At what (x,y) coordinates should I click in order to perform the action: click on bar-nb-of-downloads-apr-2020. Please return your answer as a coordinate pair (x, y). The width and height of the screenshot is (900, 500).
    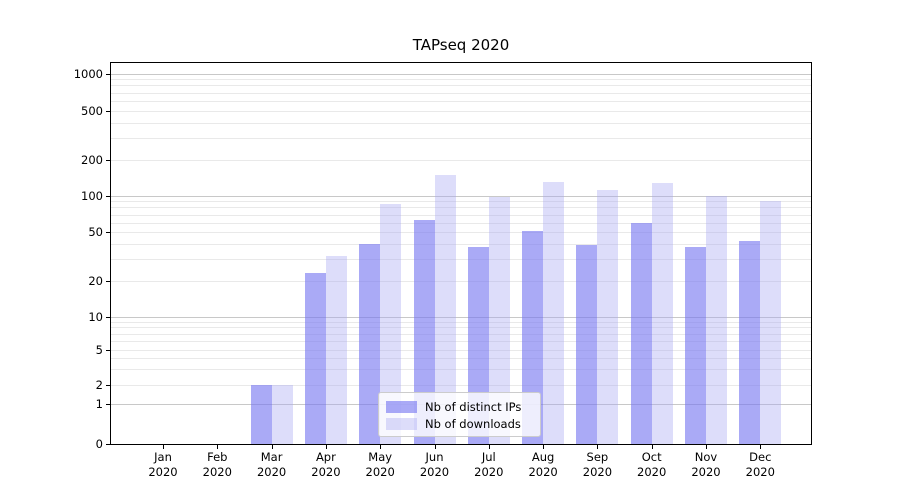
    Looking at the image, I should click on (336, 350).